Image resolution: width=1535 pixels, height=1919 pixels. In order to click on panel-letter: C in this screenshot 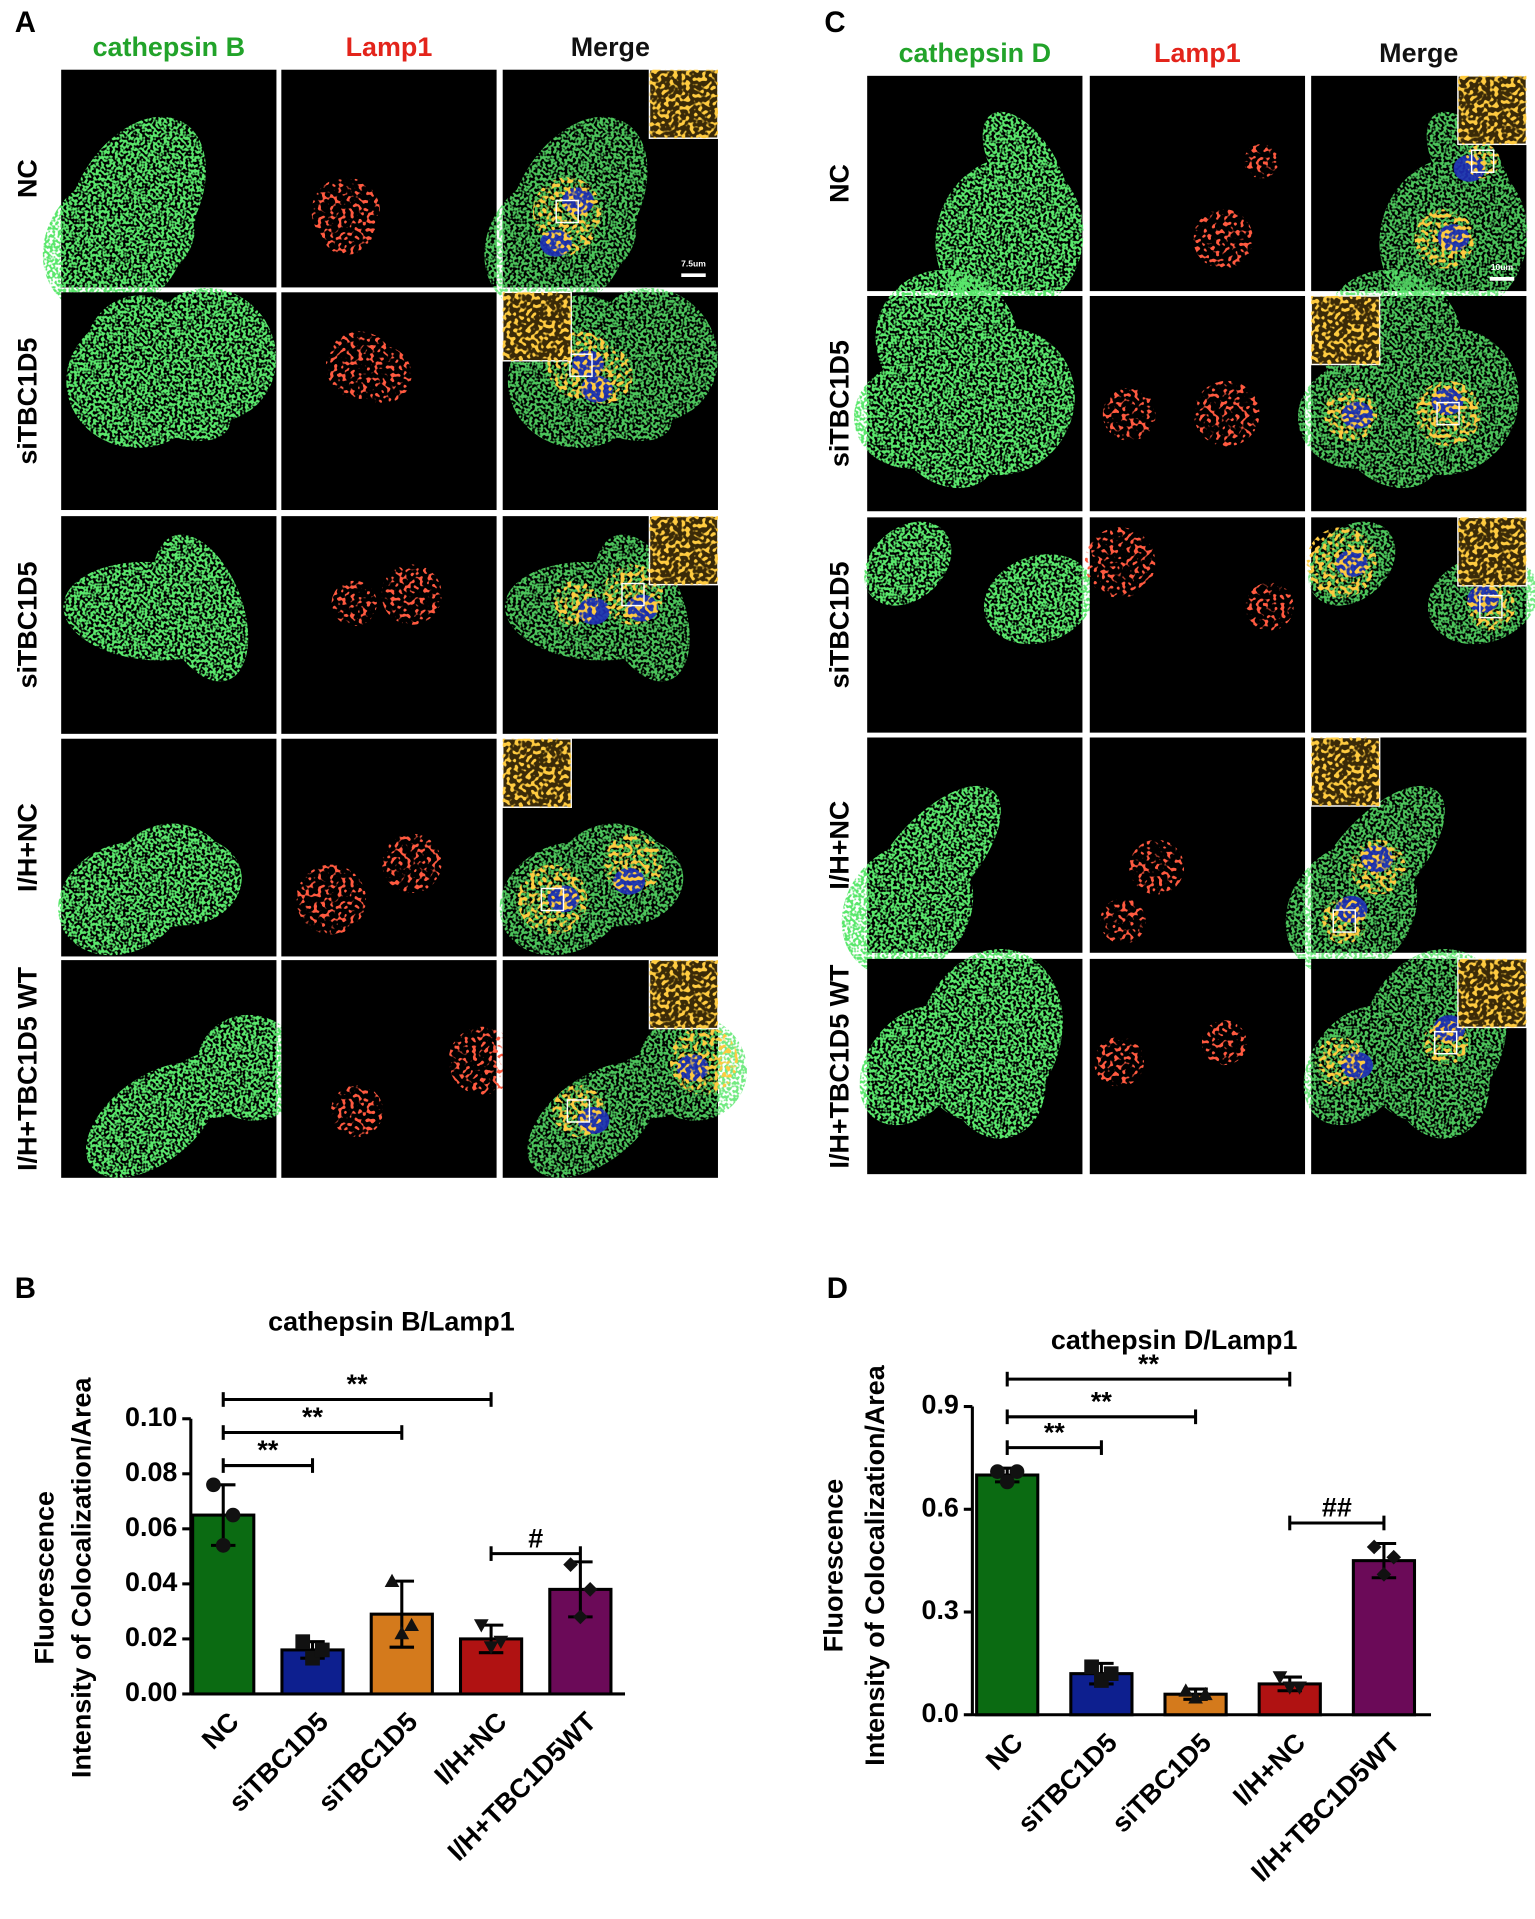, I will do `click(834, 22)`.